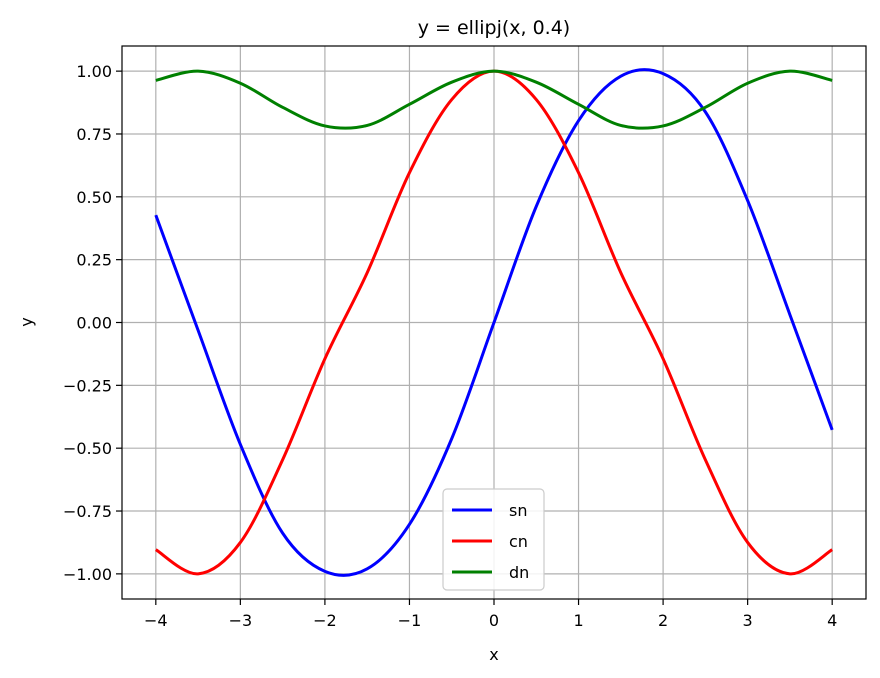 Image resolution: width=880 pixels, height=678 pixels. Describe the element at coordinates (832, 620) in the screenshot. I see `x-tick-label: 4` at that location.